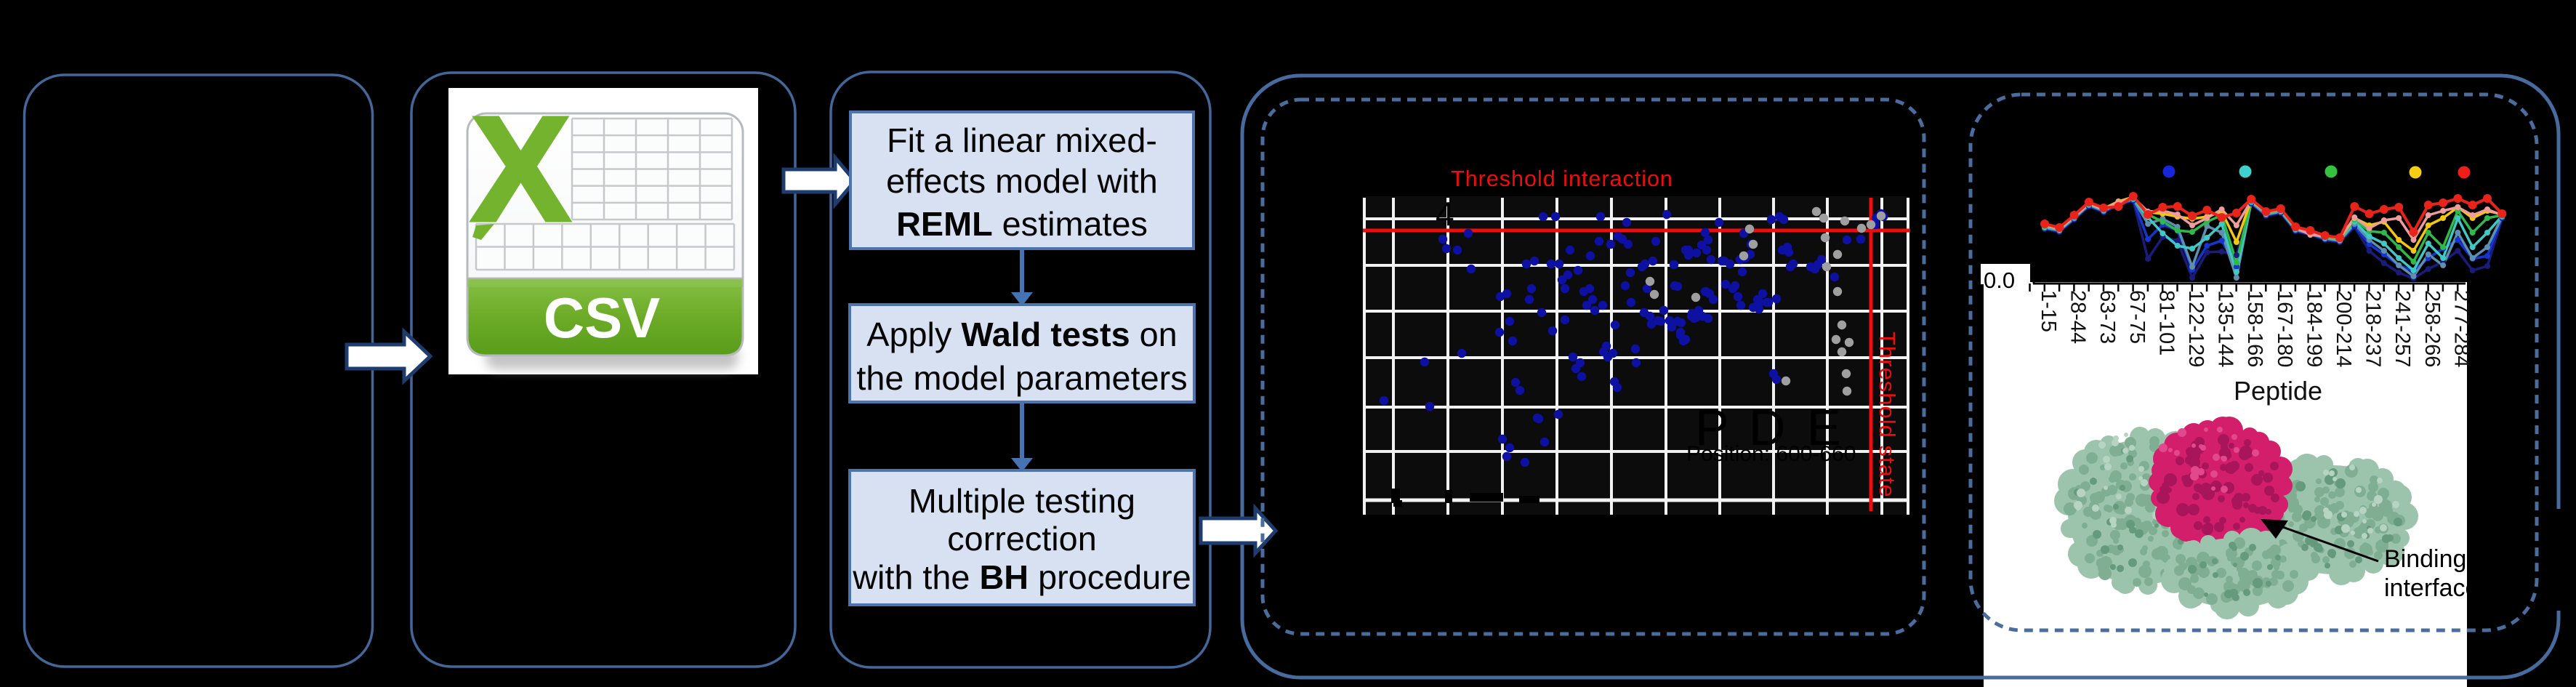 The height and width of the screenshot is (687, 2576). What do you see at coordinates (1021, 539) in the screenshot?
I see `svg-text: correction` at bounding box center [1021, 539].